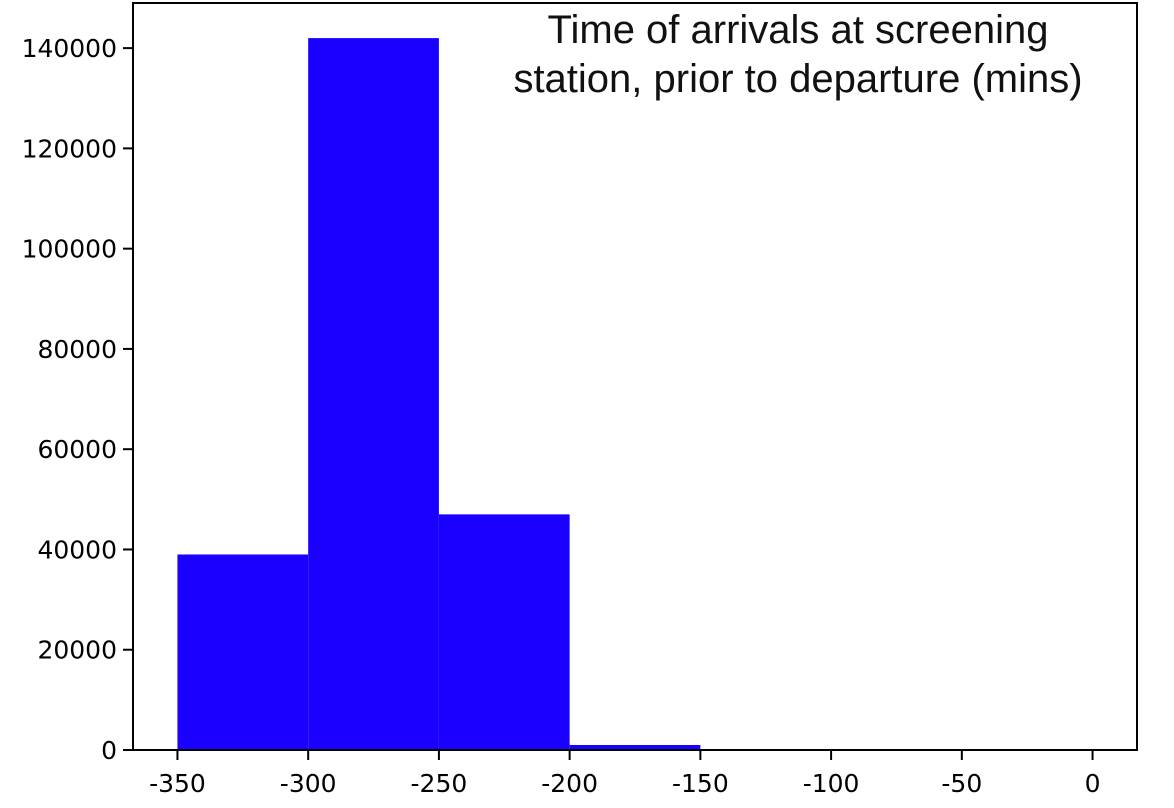 This screenshot has width=1174, height=808. I want to click on x-tick-label: -100, so click(831, 783).